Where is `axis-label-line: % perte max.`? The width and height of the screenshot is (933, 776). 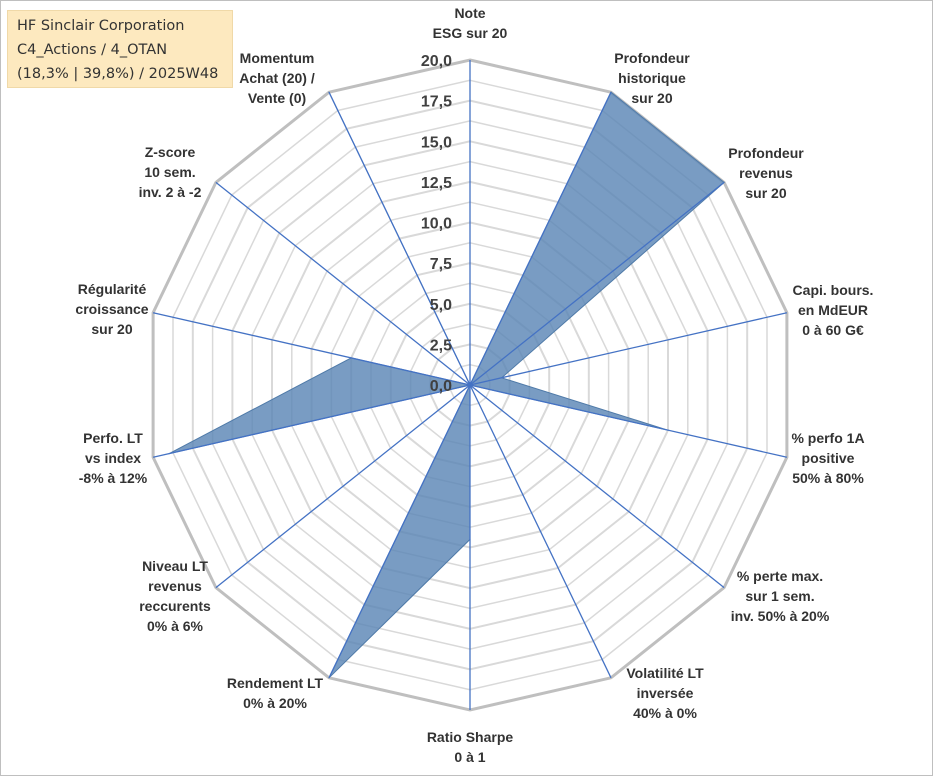 axis-label-line: % perte max. is located at coordinates (780, 576).